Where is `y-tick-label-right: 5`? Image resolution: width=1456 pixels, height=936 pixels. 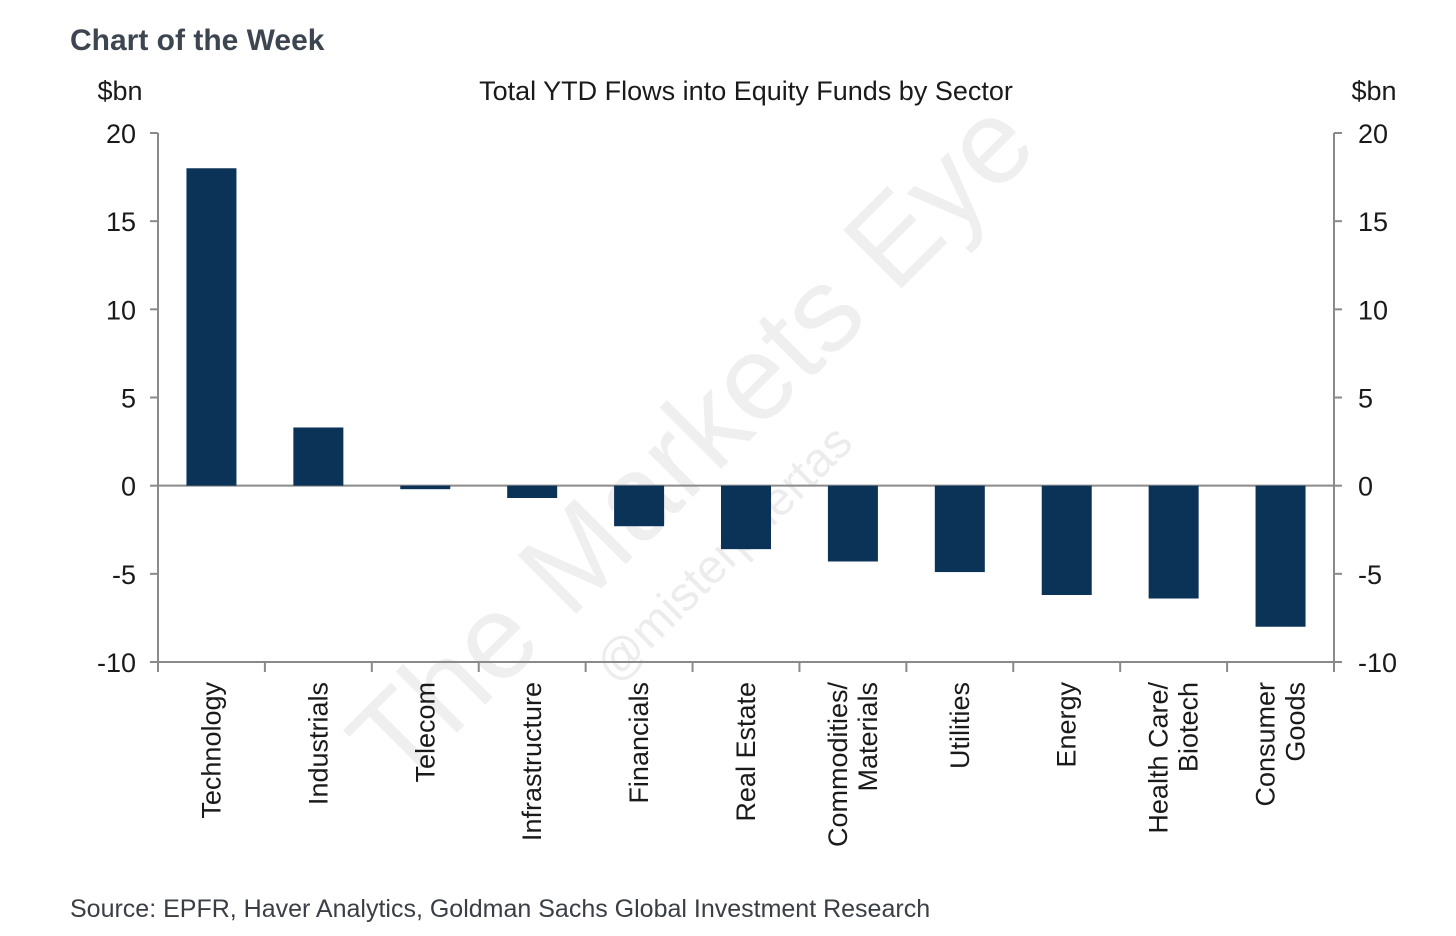 y-tick-label-right: 5 is located at coordinates (1365, 399).